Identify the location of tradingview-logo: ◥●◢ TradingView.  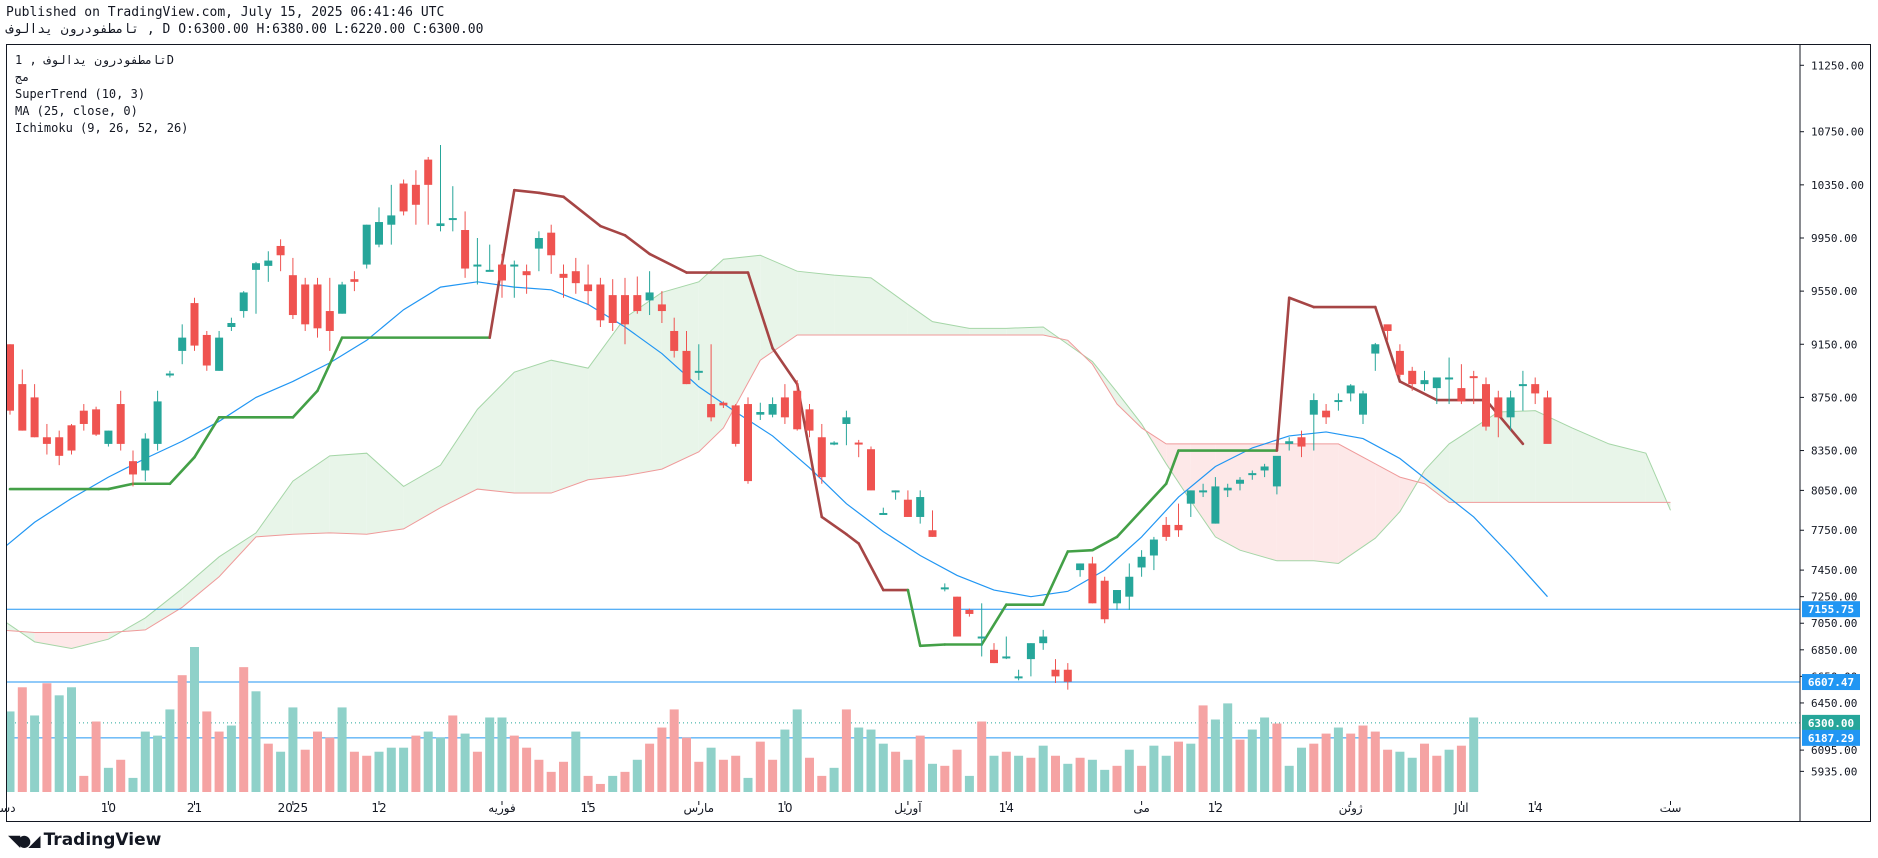
(84, 840).